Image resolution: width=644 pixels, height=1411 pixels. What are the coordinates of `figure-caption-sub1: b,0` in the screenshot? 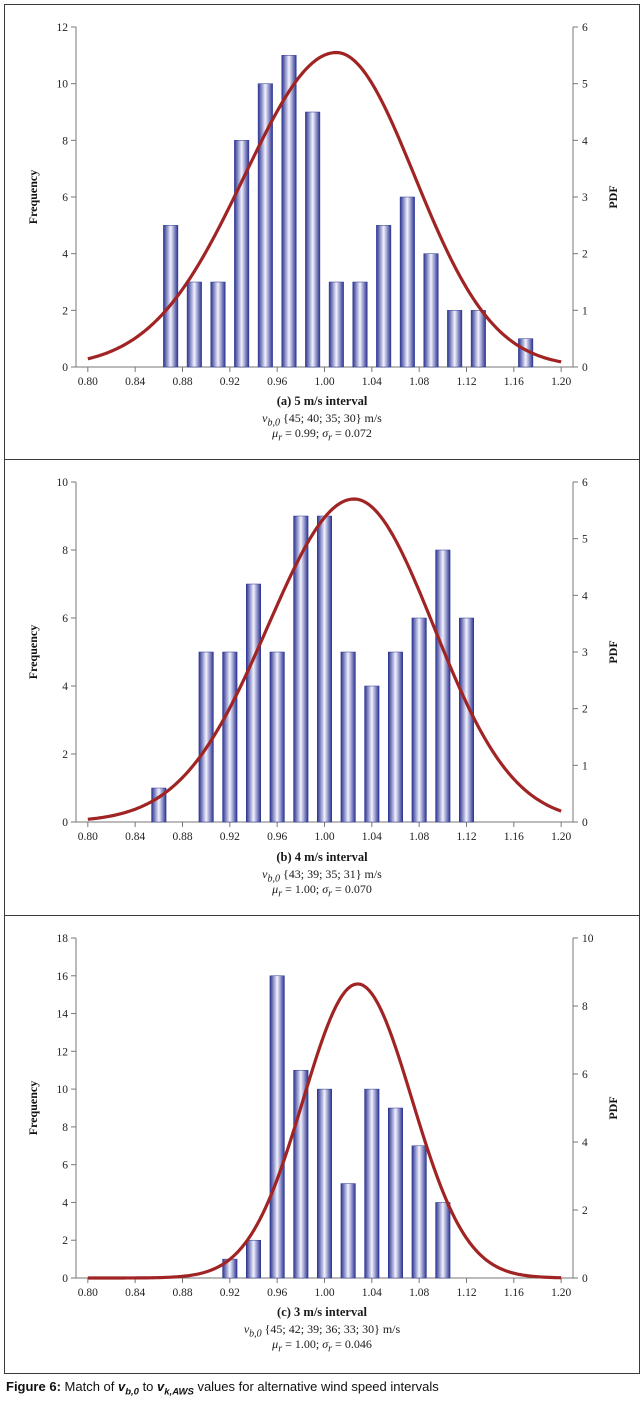 It's located at (132, 1392).